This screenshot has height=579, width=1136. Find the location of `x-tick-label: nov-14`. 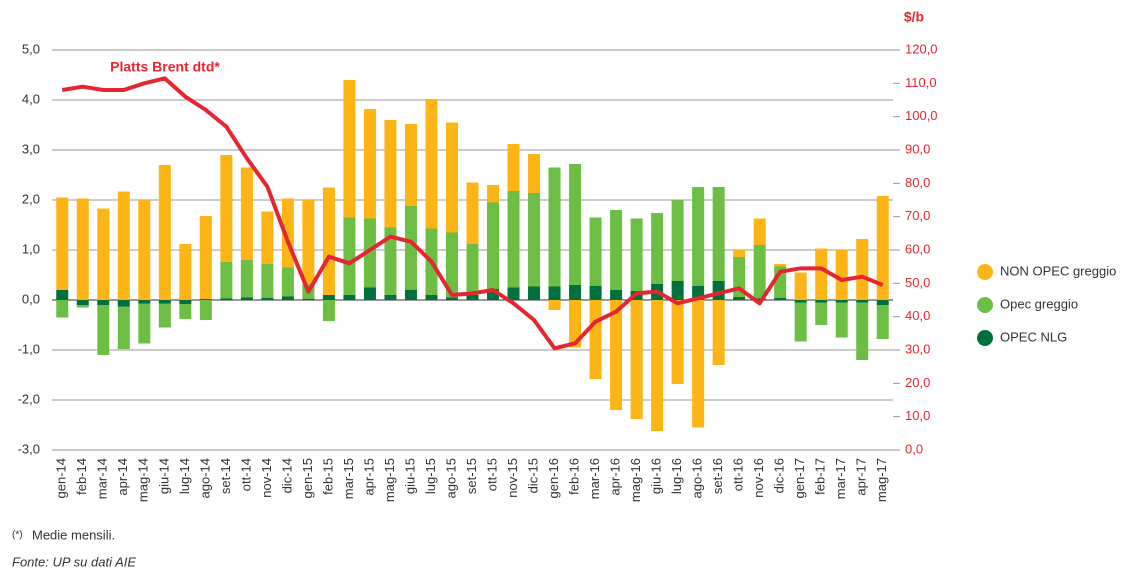

x-tick-label: nov-14 is located at coordinates (266, 478).